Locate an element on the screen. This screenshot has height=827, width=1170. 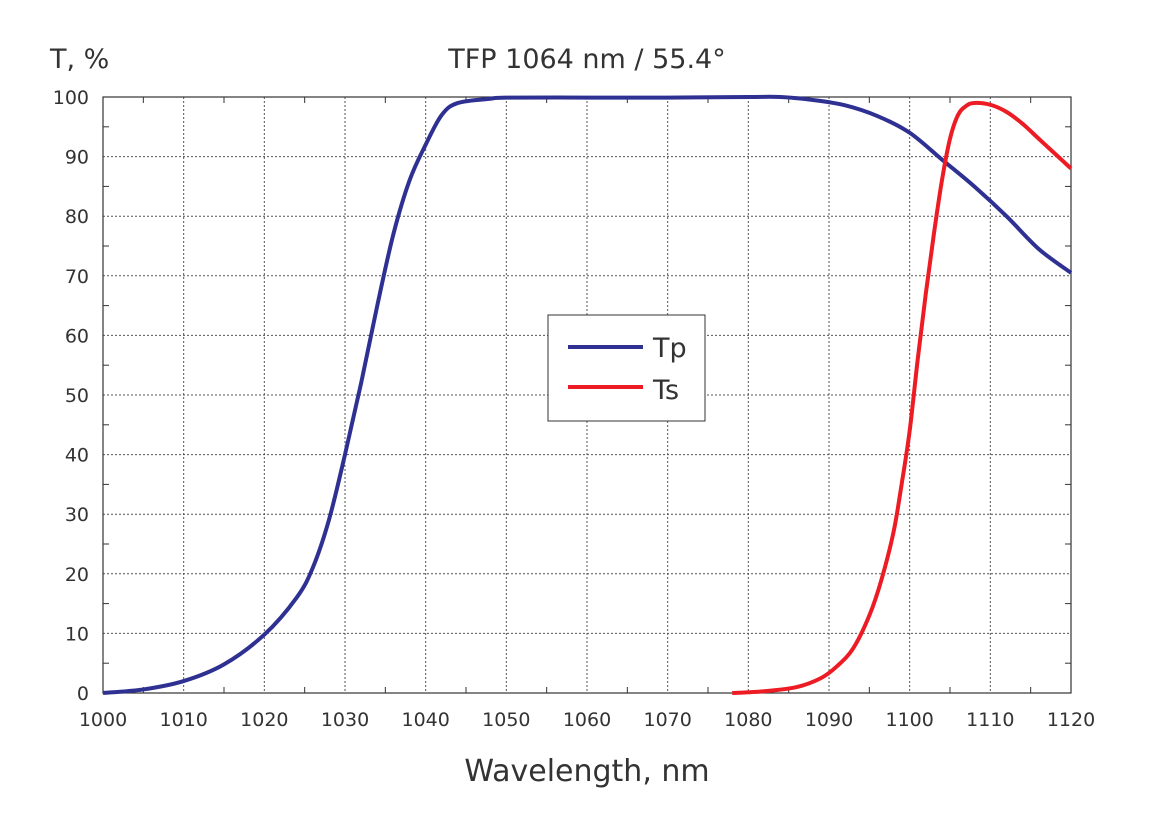
legend-label-tp: Tp is located at coordinates (669, 348).